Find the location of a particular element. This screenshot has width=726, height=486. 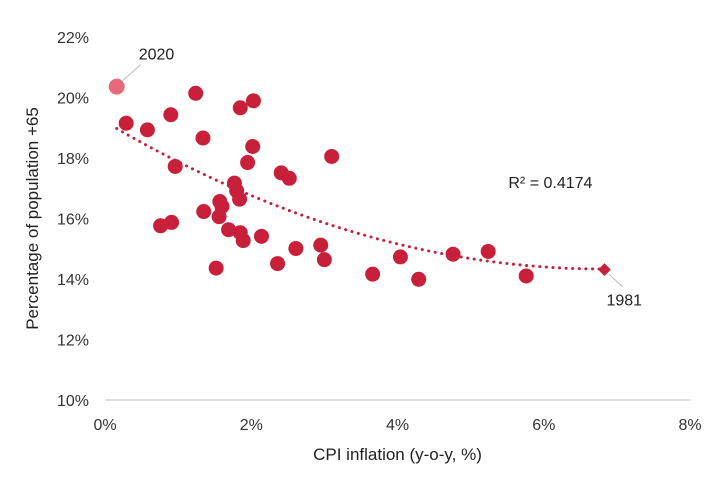

label-1981: 1981 is located at coordinates (624, 301).